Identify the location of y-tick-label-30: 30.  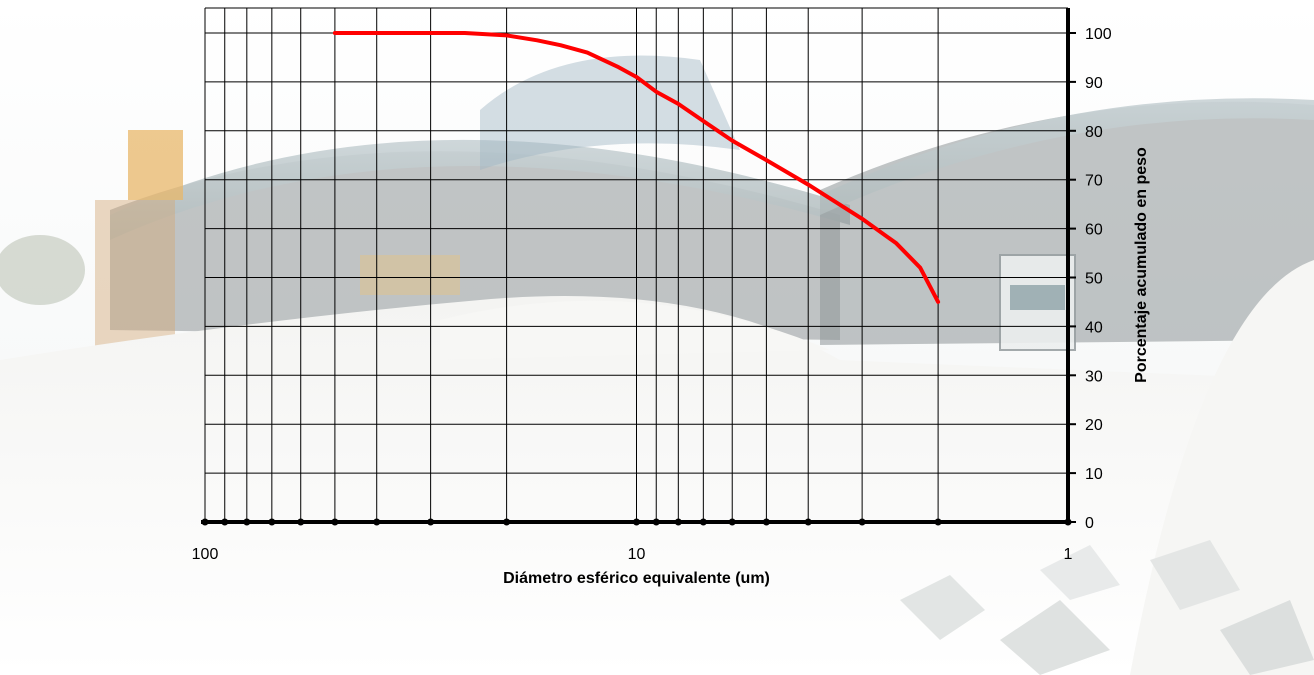
(1094, 376).